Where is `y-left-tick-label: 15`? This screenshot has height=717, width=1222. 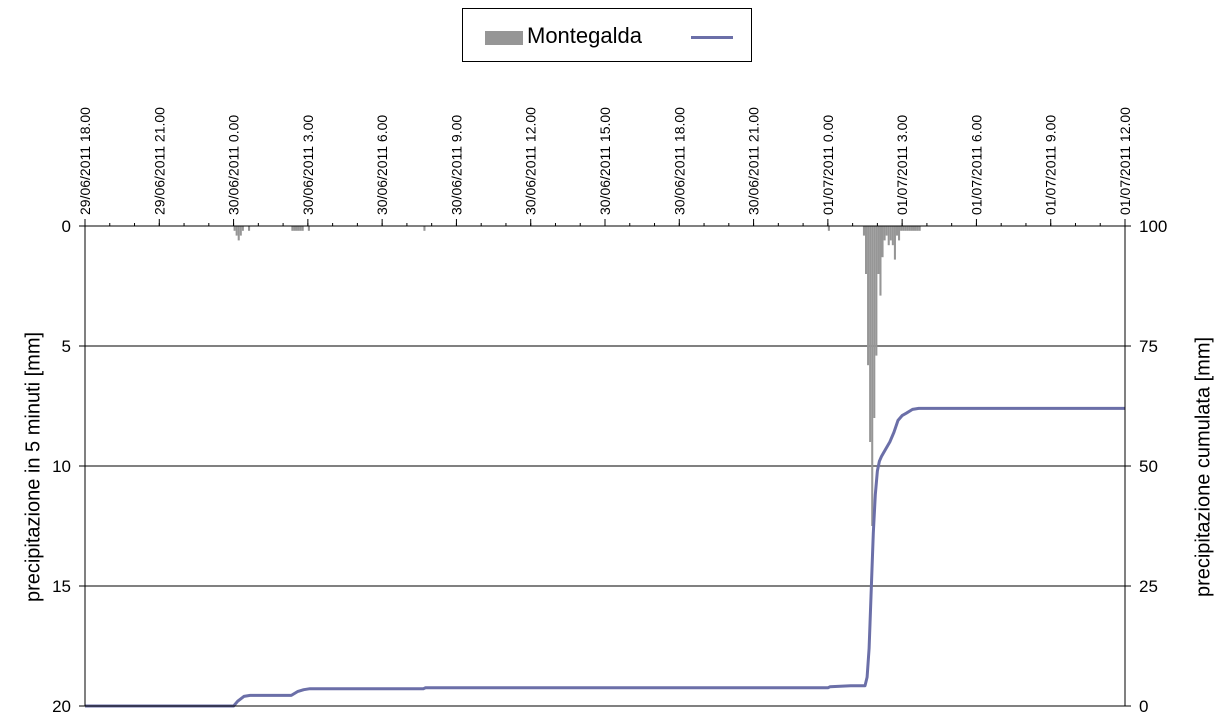 y-left-tick-label: 15 is located at coordinates (61, 586).